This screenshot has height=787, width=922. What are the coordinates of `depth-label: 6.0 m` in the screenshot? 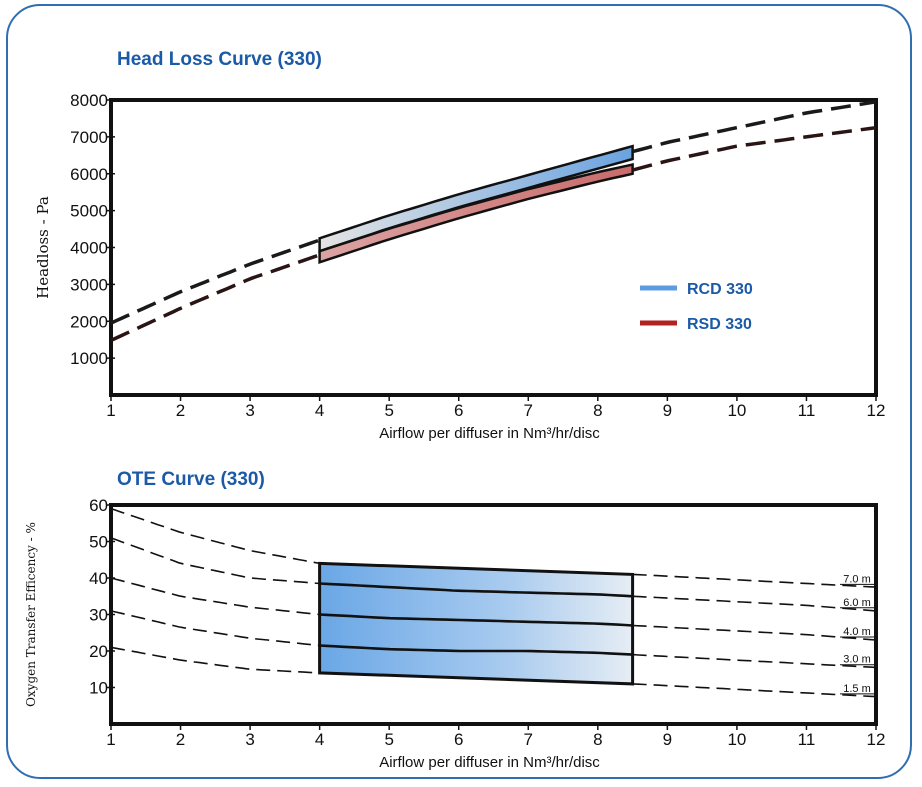 It's located at (857, 603).